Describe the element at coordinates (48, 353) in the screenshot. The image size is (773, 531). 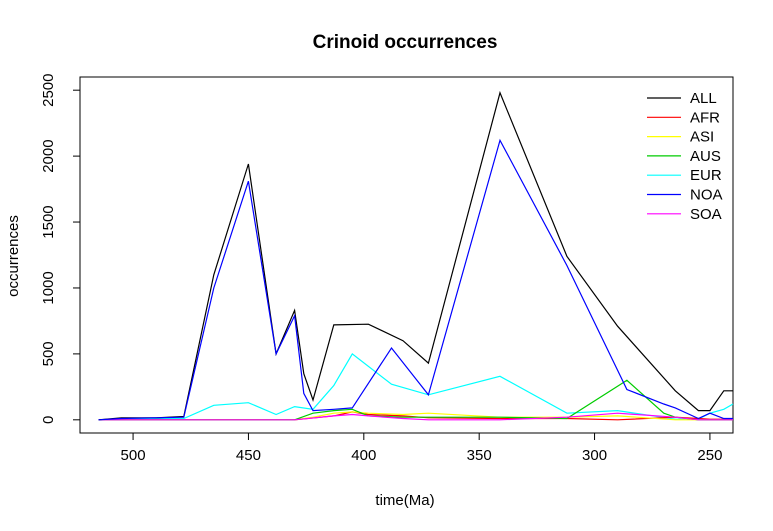
I see `y-tick-label: 500` at that location.